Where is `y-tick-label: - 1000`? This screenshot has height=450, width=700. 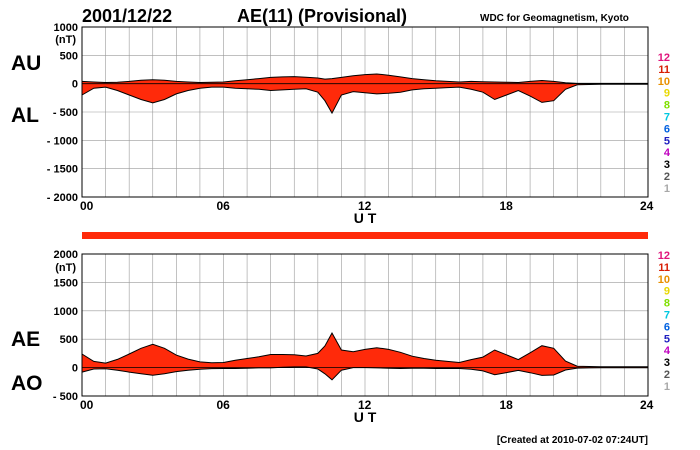
y-tick-label: - 1000 is located at coordinates (62, 141).